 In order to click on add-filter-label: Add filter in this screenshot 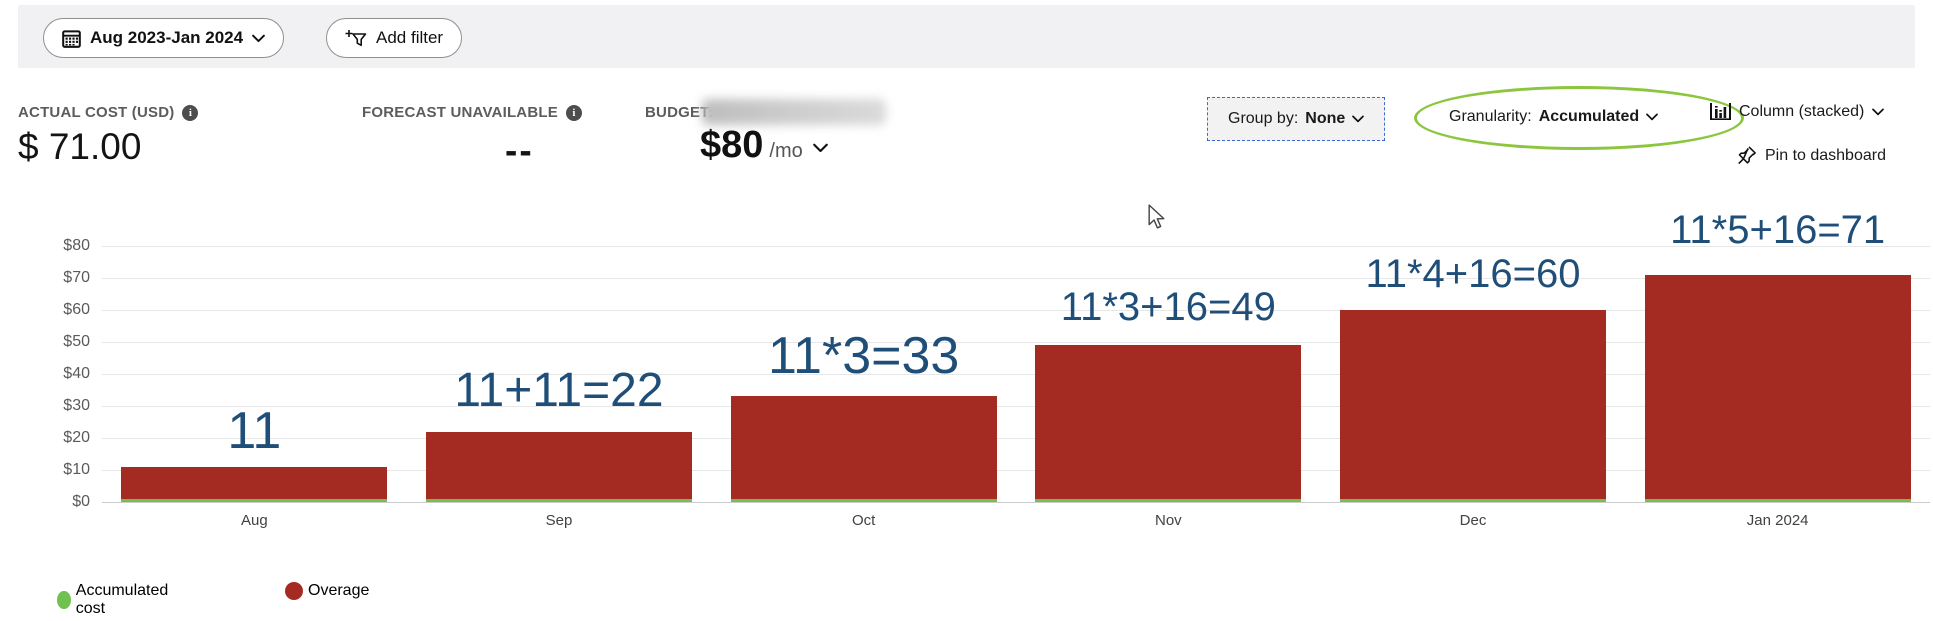, I will do `click(410, 37)`.